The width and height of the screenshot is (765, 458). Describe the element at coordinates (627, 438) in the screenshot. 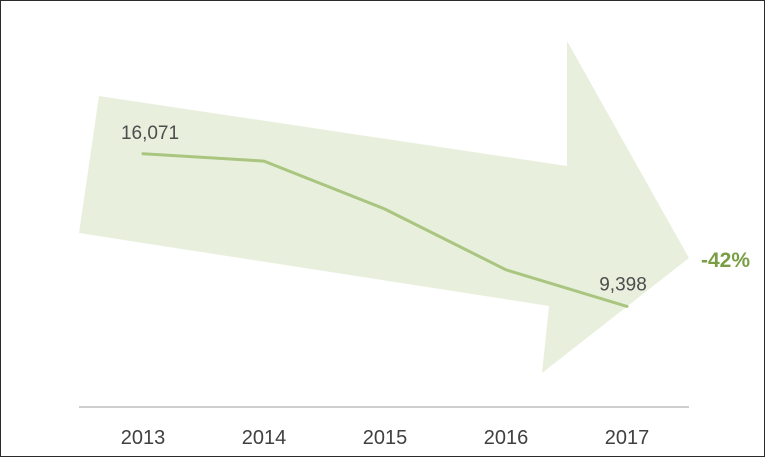

I see `x-tick-label-2017: 2017` at that location.